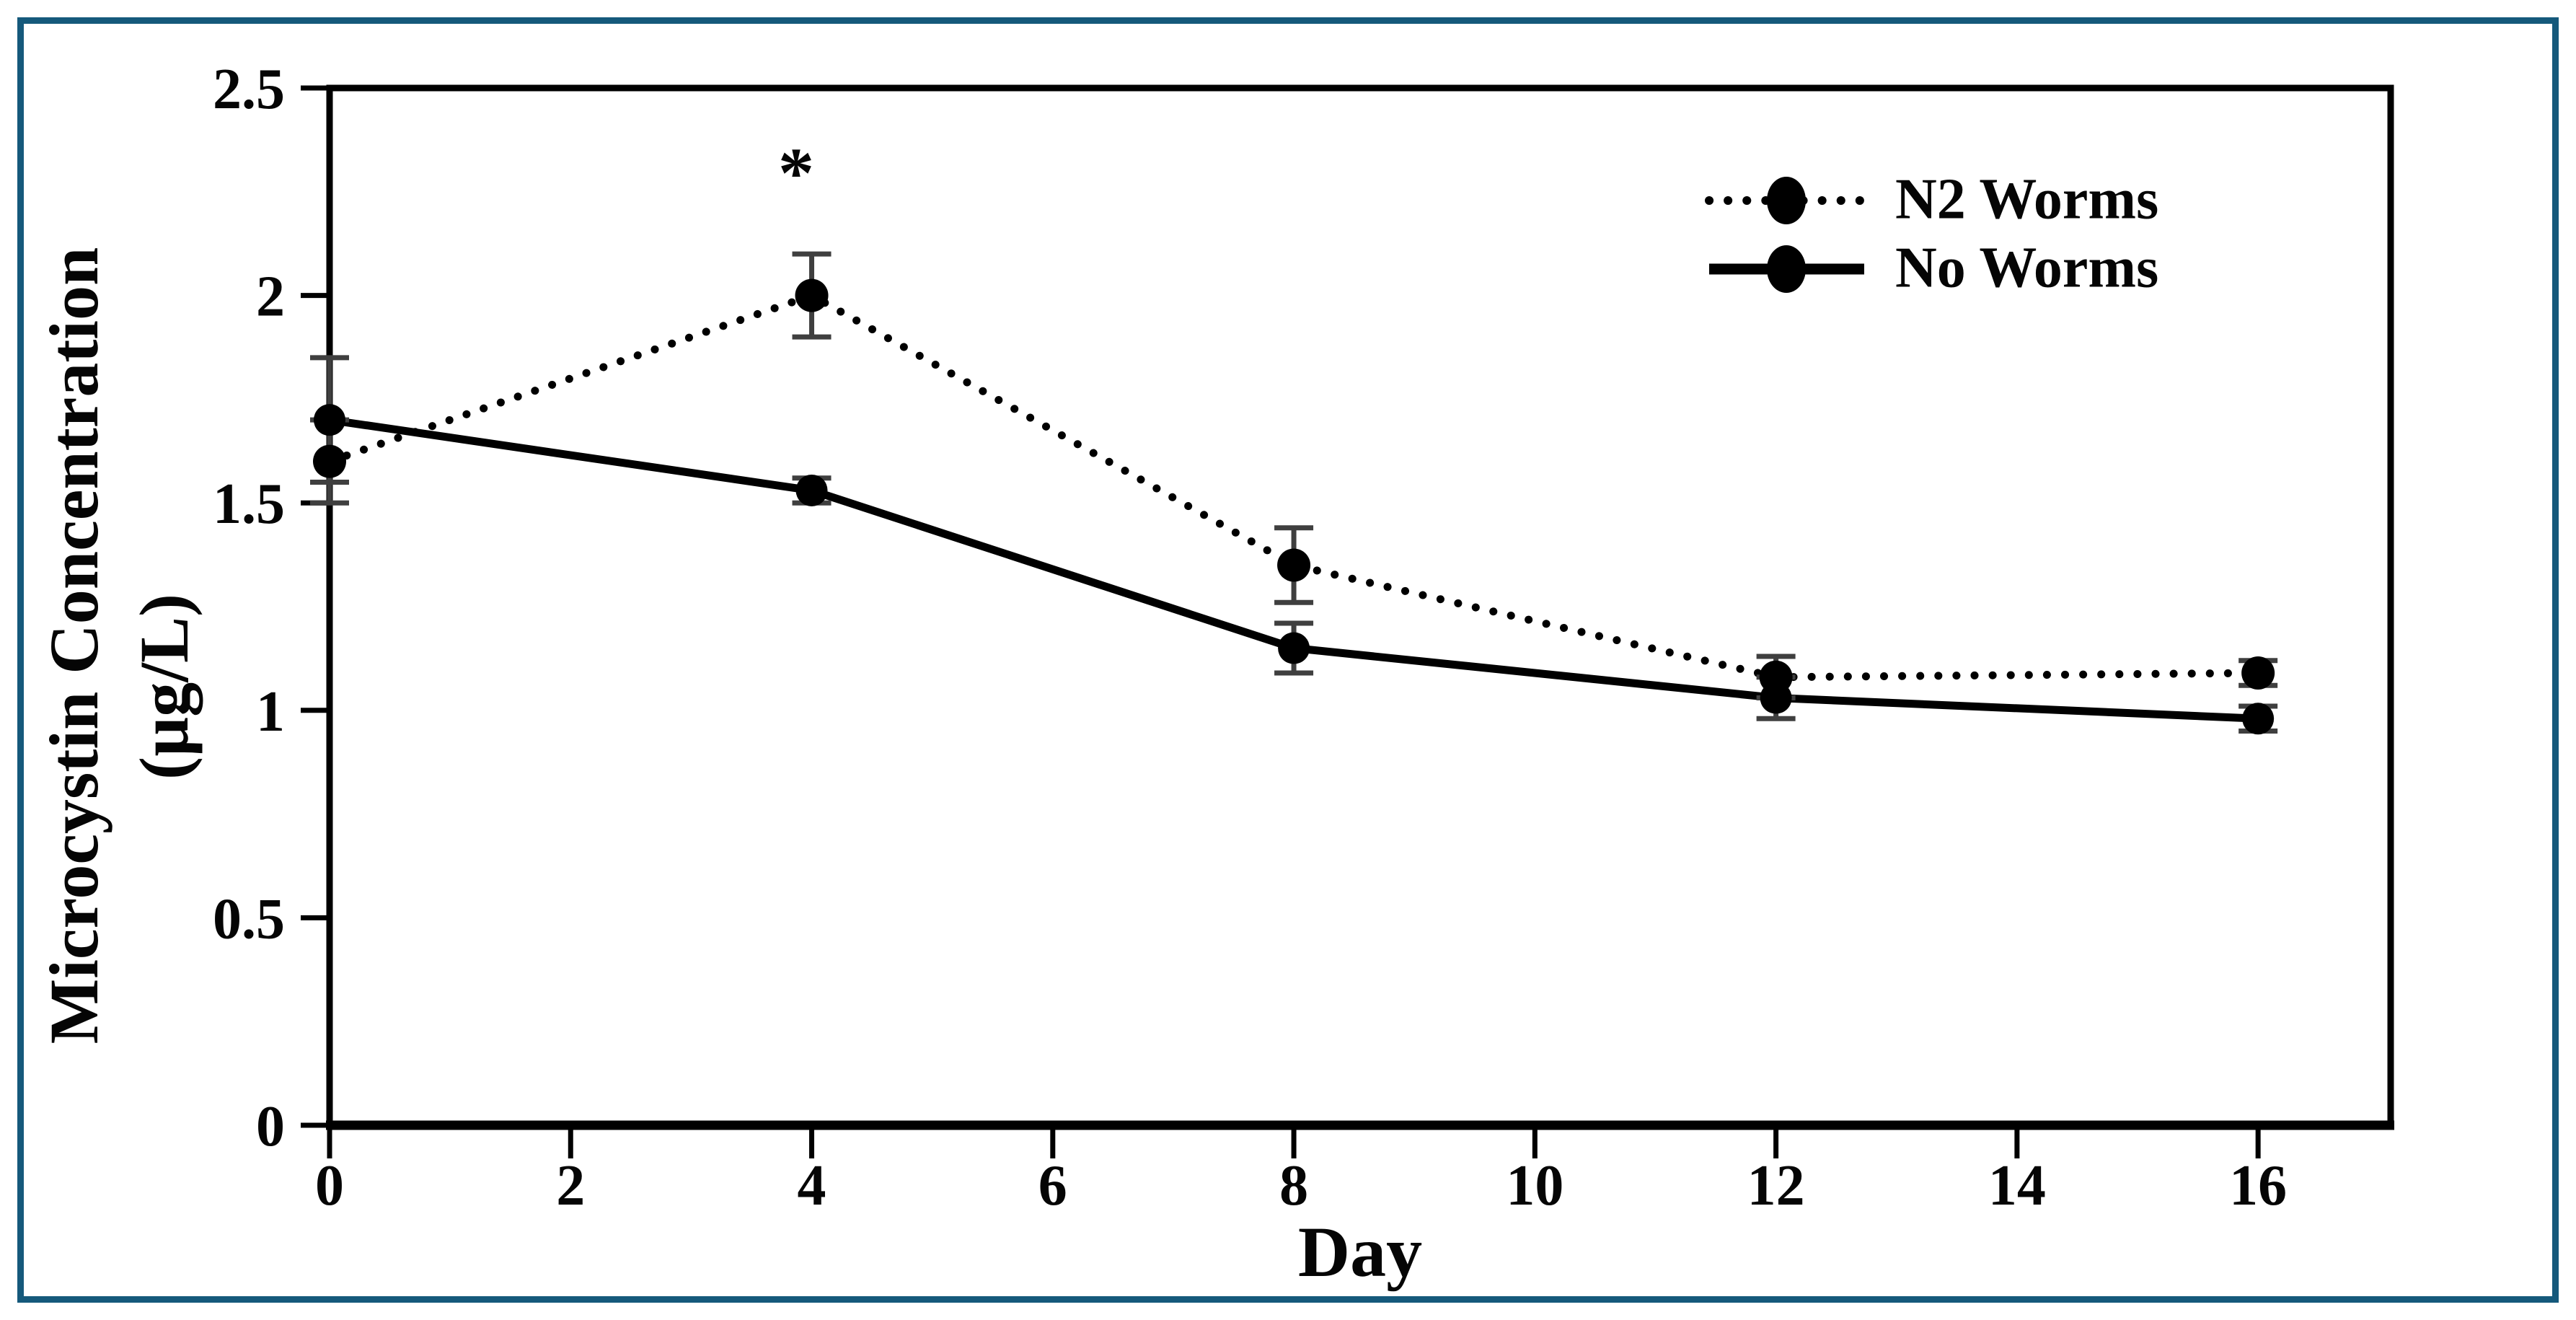  Describe the element at coordinates (1293, 1186) in the screenshot. I see `x-tick-label: 8` at that location.